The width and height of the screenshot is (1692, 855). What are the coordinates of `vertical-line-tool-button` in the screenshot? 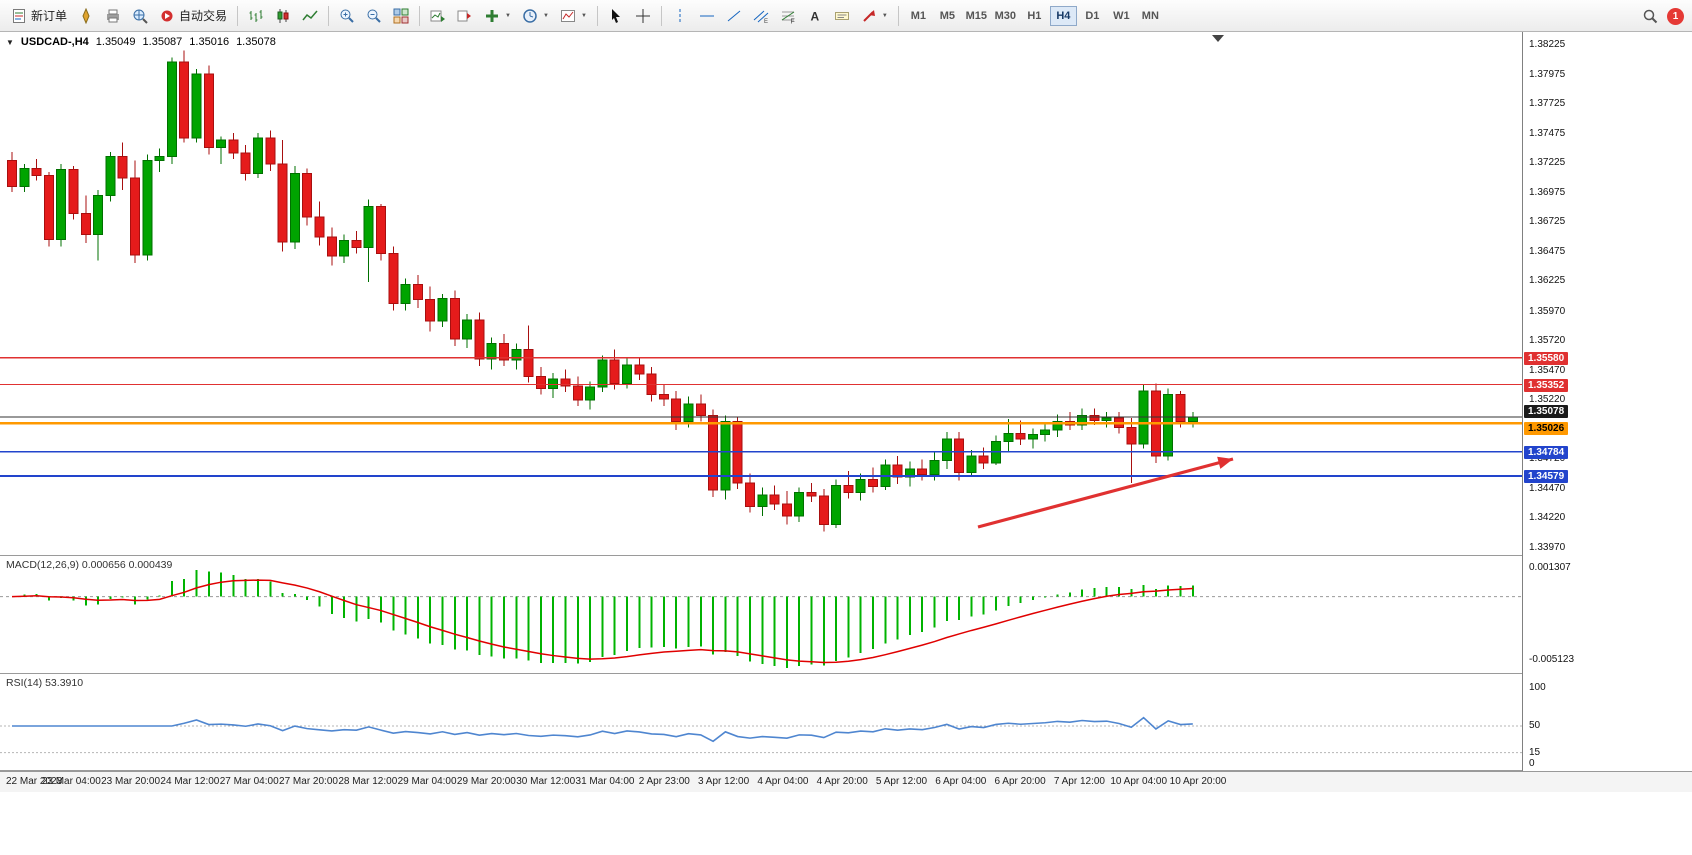 It's located at (680, 16).